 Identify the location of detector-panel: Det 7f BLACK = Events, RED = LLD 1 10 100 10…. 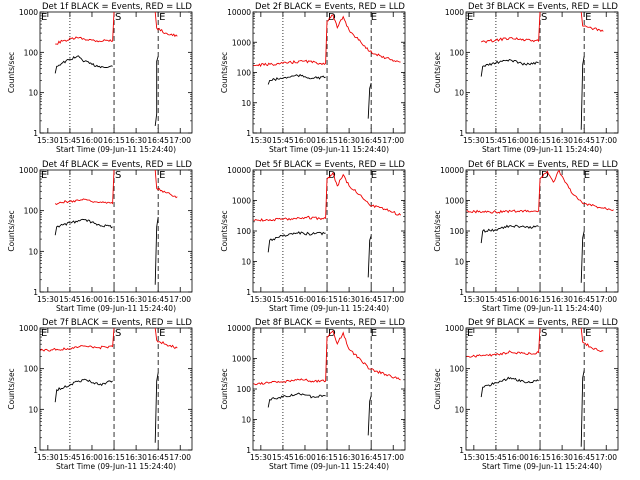
(100, 394).